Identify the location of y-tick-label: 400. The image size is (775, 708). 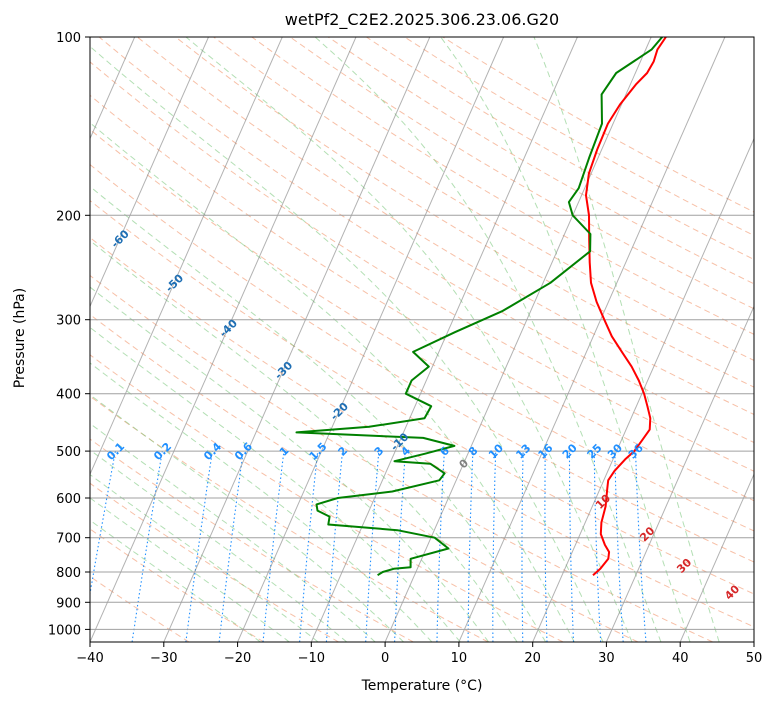
(68, 395).